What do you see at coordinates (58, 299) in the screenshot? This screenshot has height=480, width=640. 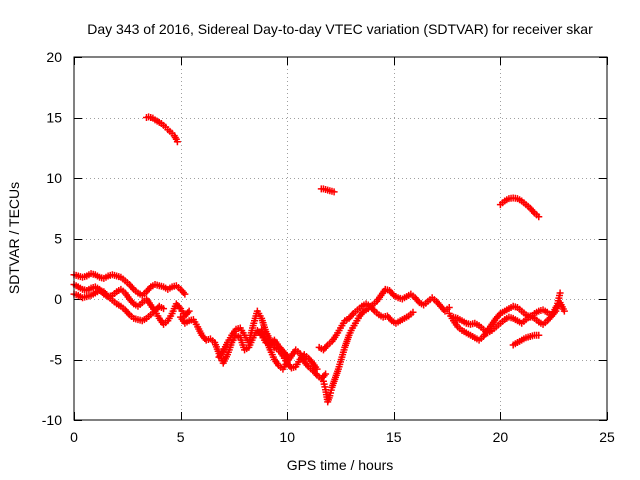 I see `y-tick-label: 0` at bounding box center [58, 299].